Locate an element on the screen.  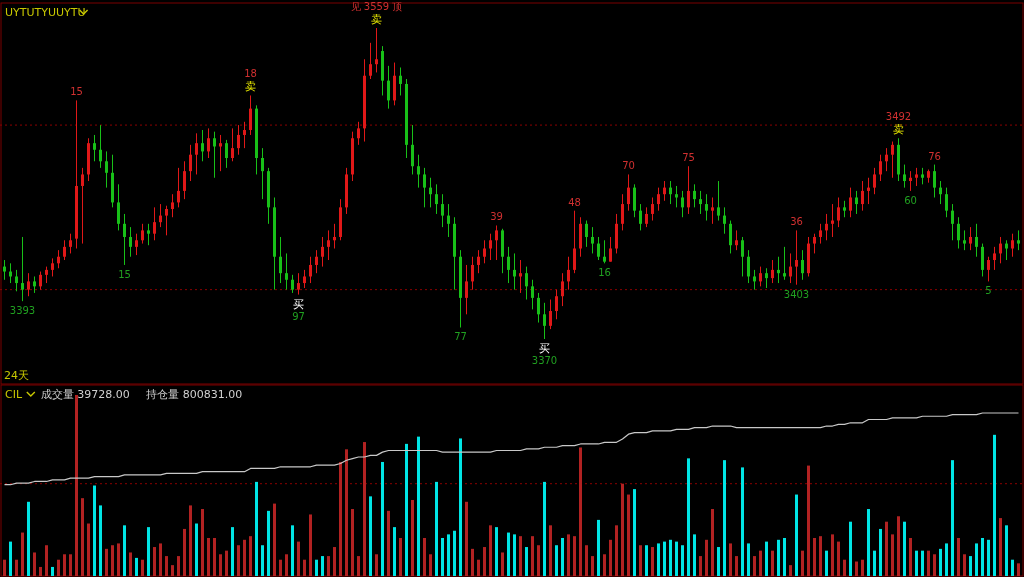
annotation: 持仓量 800831.00 is located at coordinates (194, 394).